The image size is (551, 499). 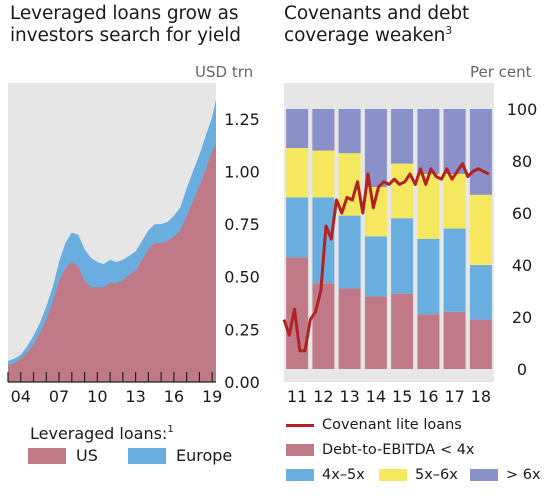 I want to click on legend-swatch-4x-5x, so click(x=300, y=475).